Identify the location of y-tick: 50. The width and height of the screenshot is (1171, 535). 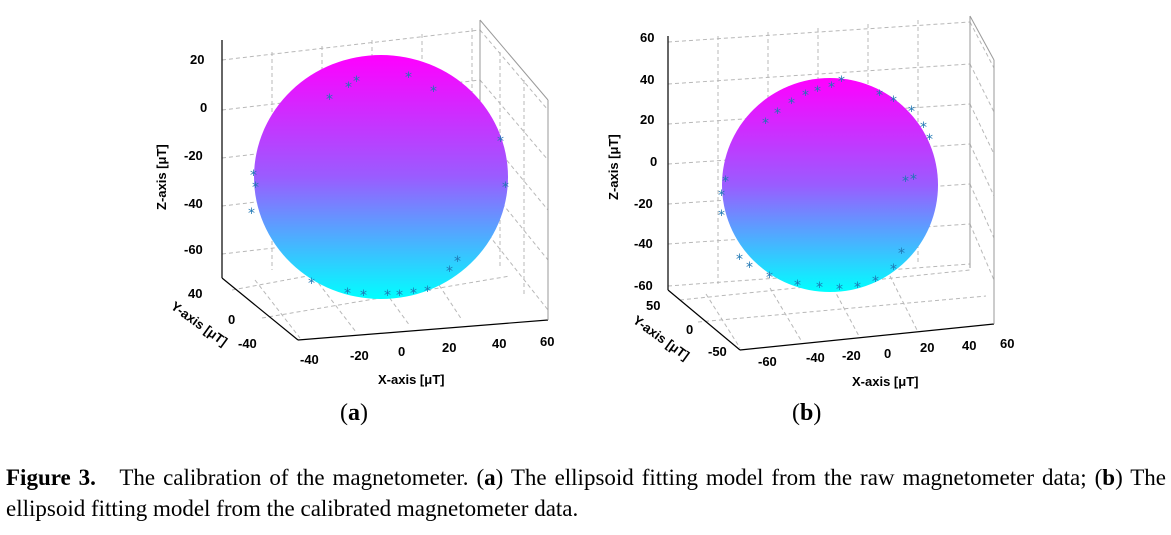
(653, 305).